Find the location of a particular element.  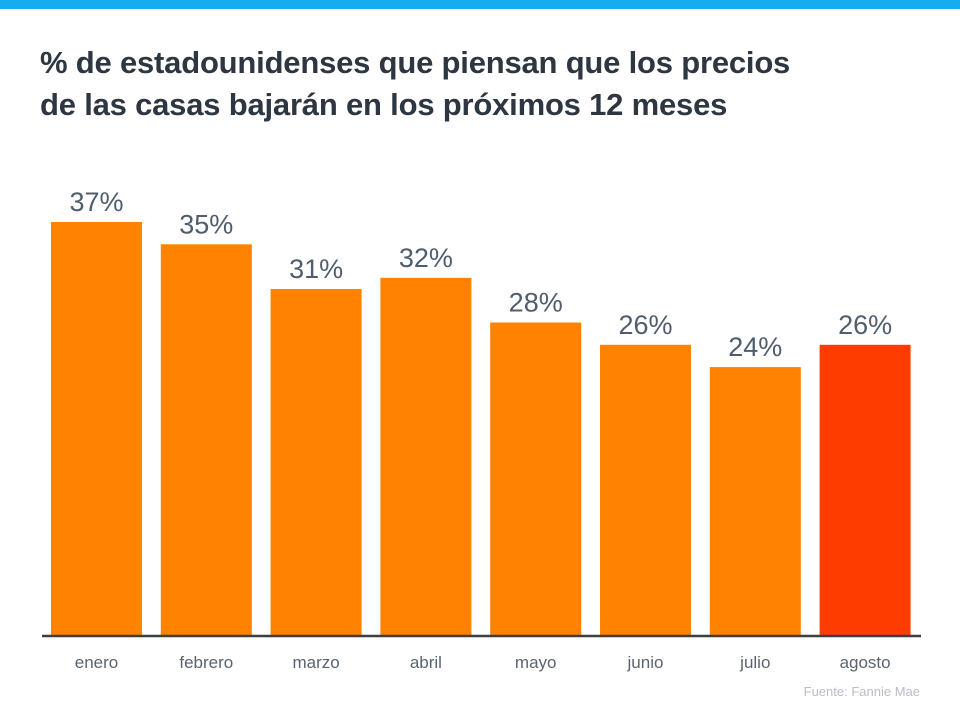

x-tick-label-julio: julio is located at coordinates (754, 662).